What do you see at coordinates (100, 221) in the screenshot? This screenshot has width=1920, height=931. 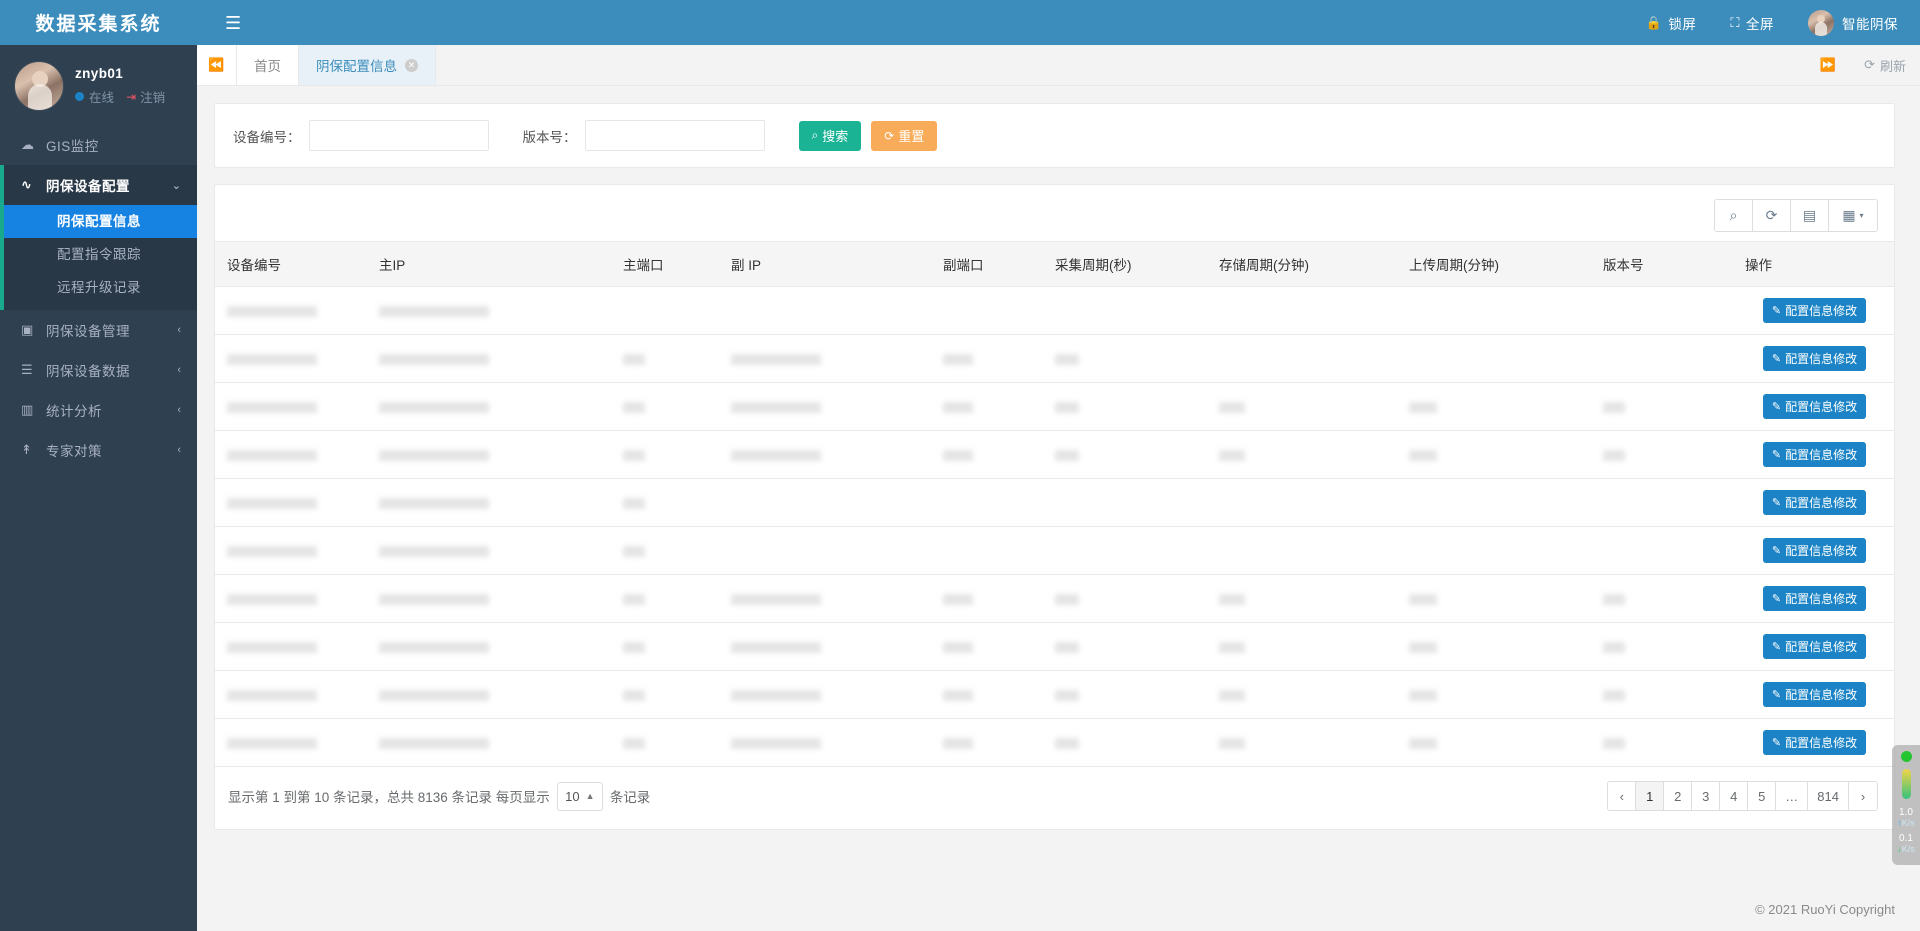 I see `sidebar-item-config-info: 阴保配置信息` at bounding box center [100, 221].